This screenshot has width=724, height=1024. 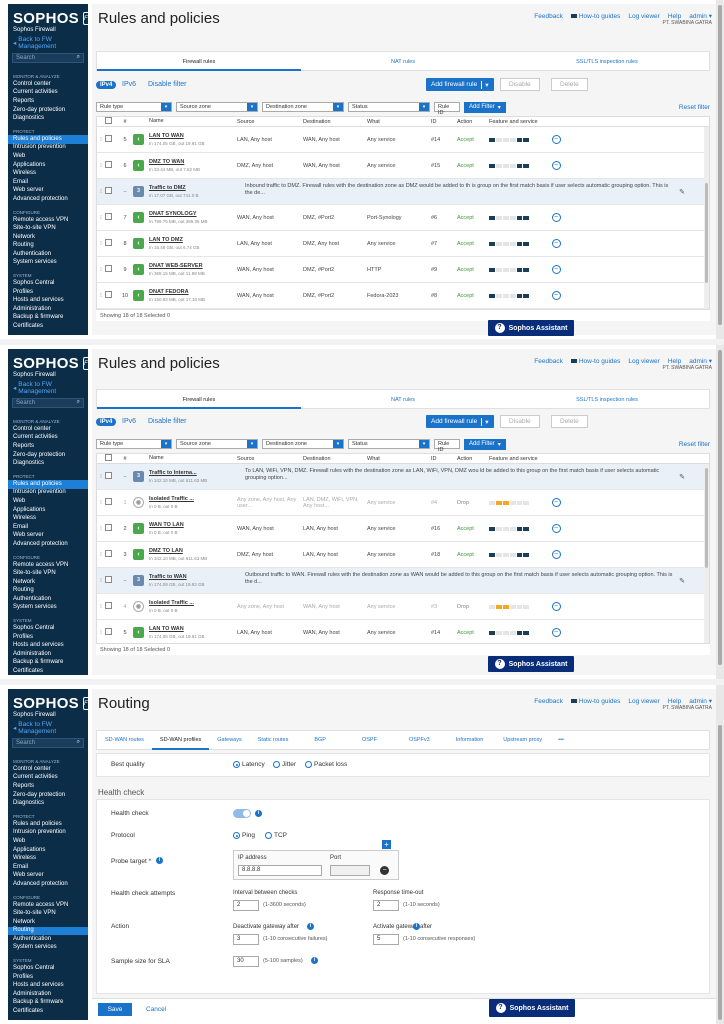 What do you see at coordinates (326, 764) in the screenshot?
I see `packet-loss-radio: Packet loss` at bounding box center [326, 764].